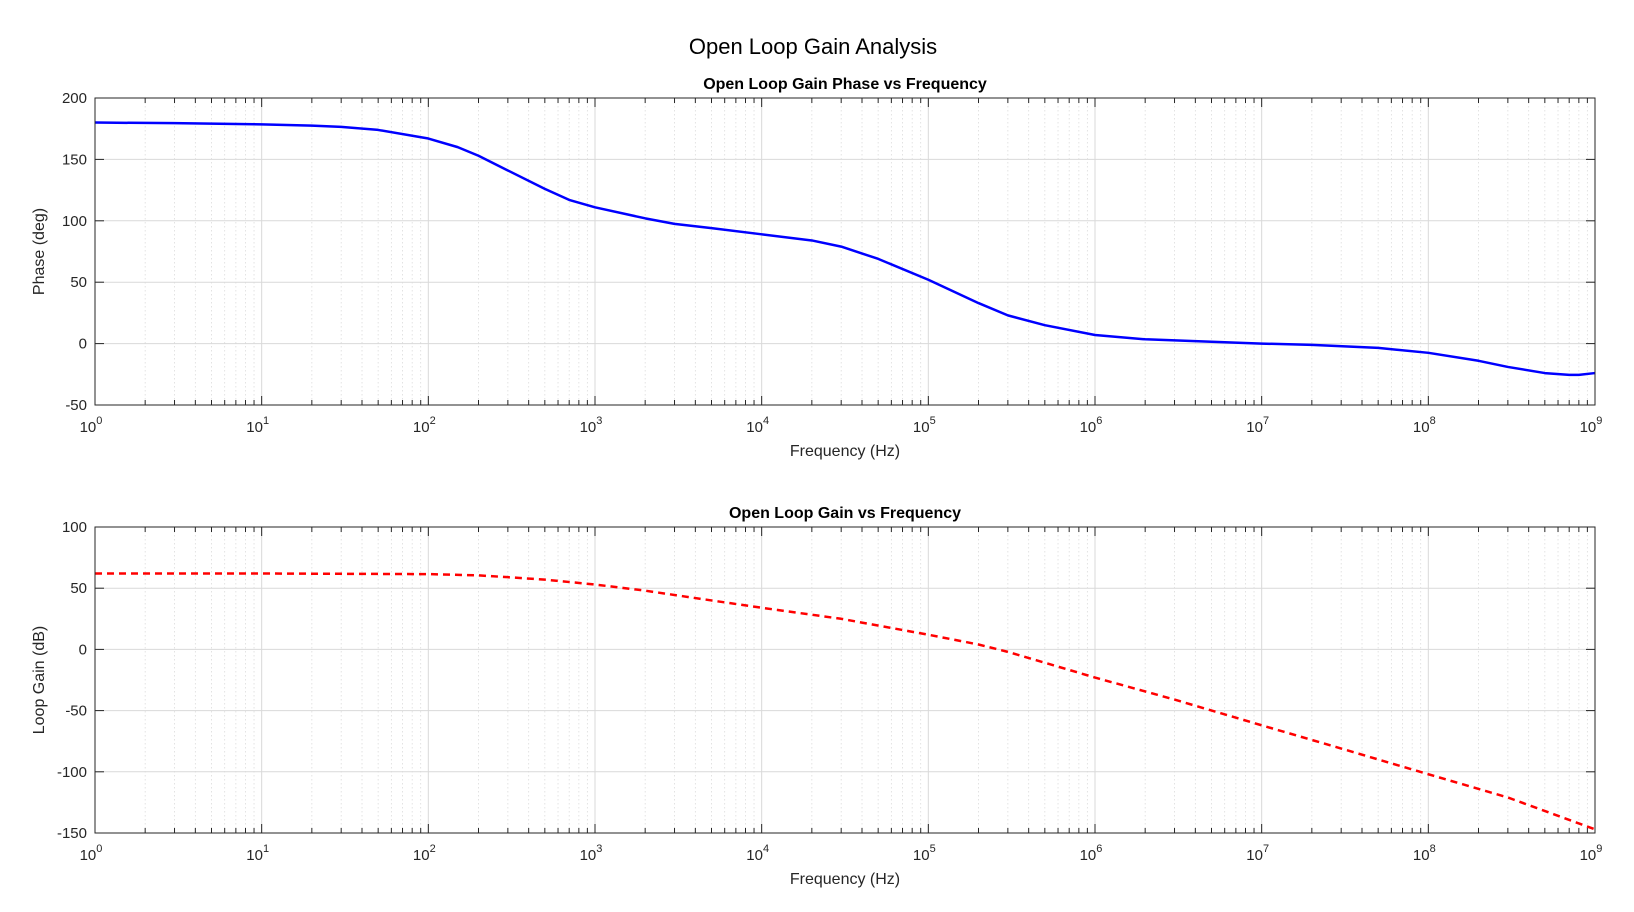 The width and height of the screenshot is (1634, 912). What do you see at coordinates (74, 98) in the screenshot?
I see `phase-y-tick-label: 200` at bounding box center [74, 98].